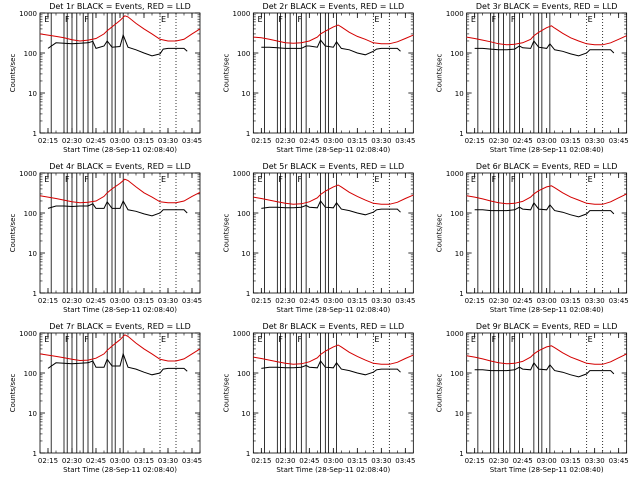 This screenshot has width=640, height=480. I want to click on chart-title: Det 8r BLACK = Events, RED = LLD, so click(334, 326).